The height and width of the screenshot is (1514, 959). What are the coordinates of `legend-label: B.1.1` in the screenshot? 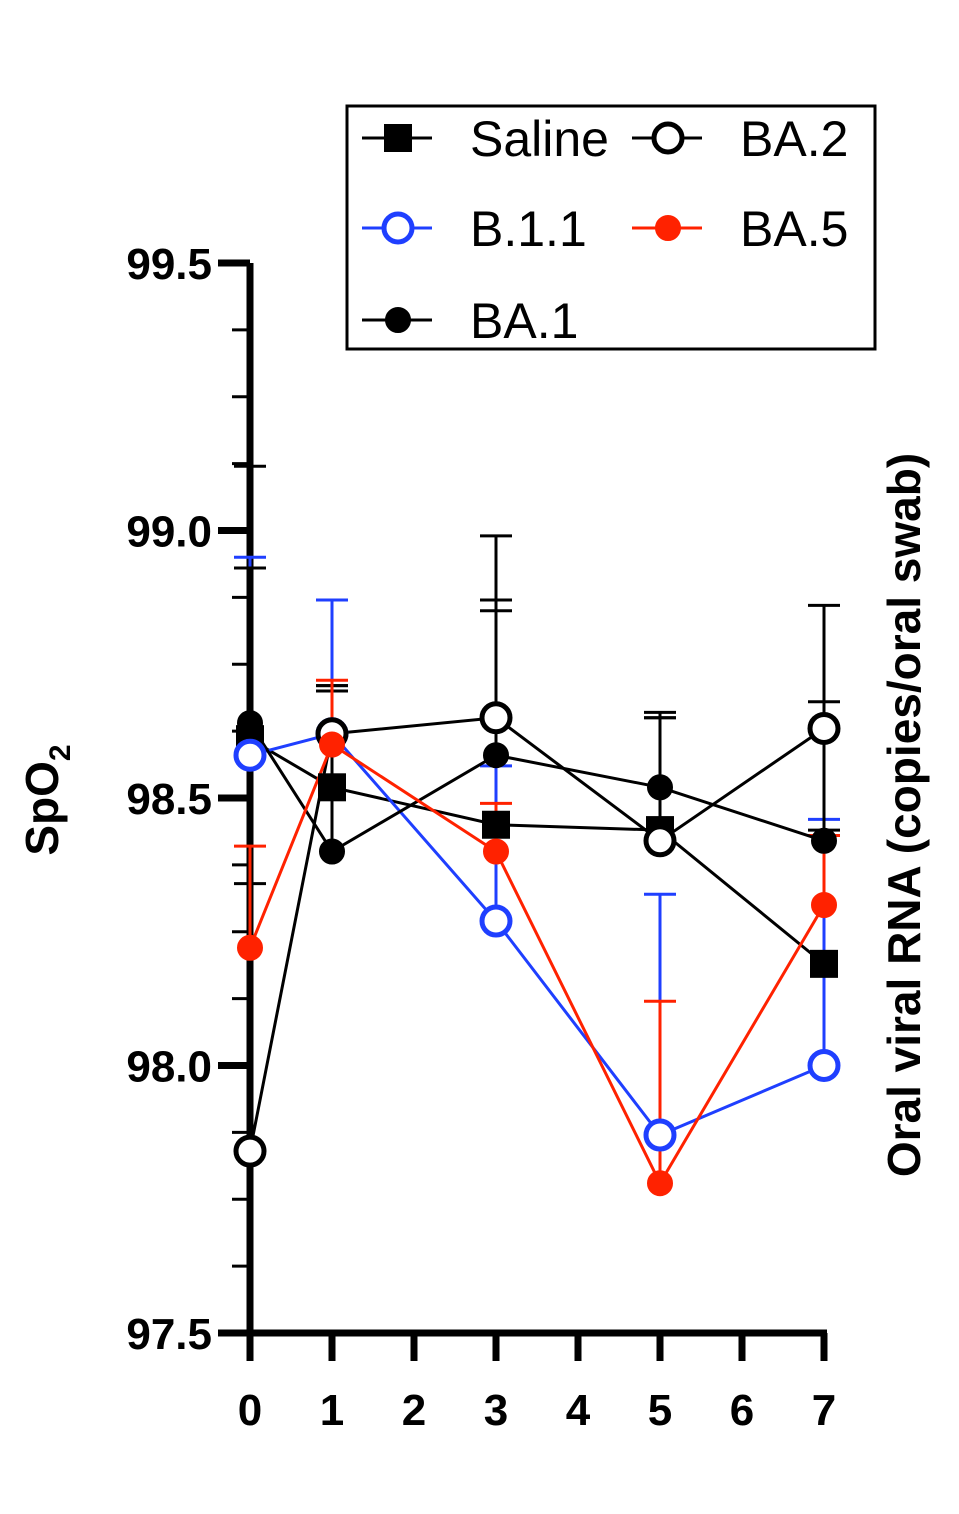 It's located at (528, 229).